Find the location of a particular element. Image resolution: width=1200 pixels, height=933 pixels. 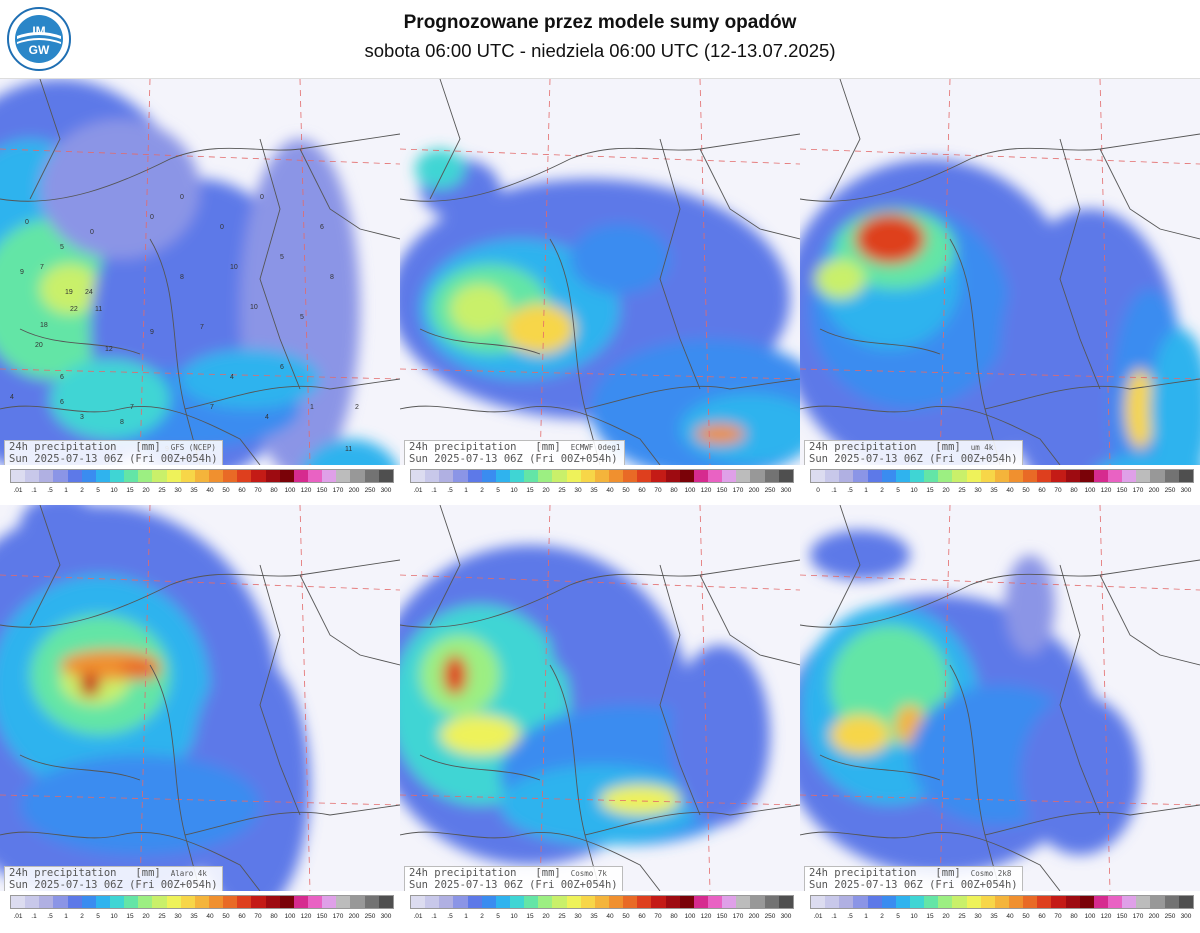

caption-valid-time: Sun 2025-07-13 06Z (Fri 00Z+054h) is located at coordinates (913, 885).